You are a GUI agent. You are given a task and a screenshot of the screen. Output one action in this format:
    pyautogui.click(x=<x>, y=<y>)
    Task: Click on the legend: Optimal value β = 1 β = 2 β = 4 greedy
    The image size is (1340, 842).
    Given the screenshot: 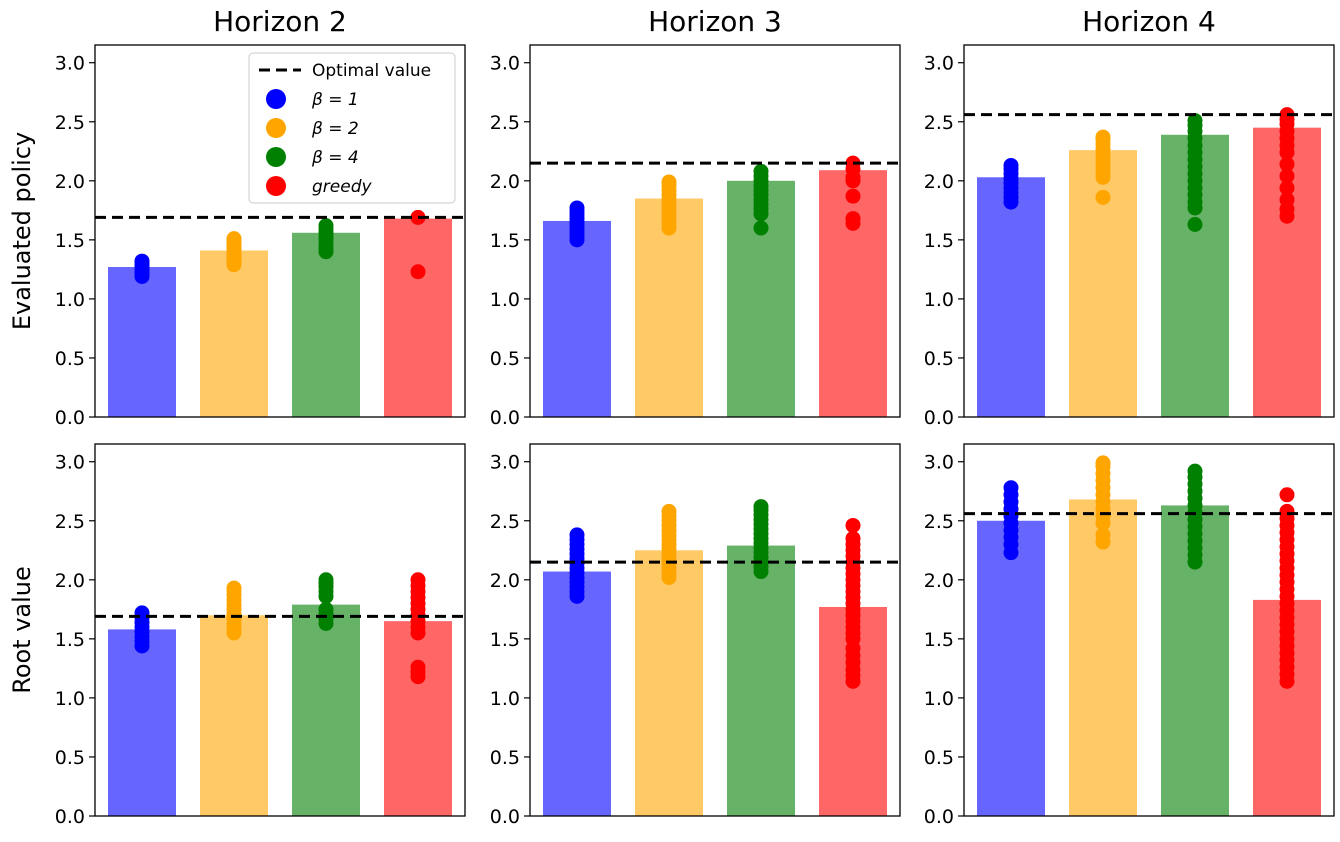 What is the action you would take?
    pyautogui.click(x=352, y=128)
    